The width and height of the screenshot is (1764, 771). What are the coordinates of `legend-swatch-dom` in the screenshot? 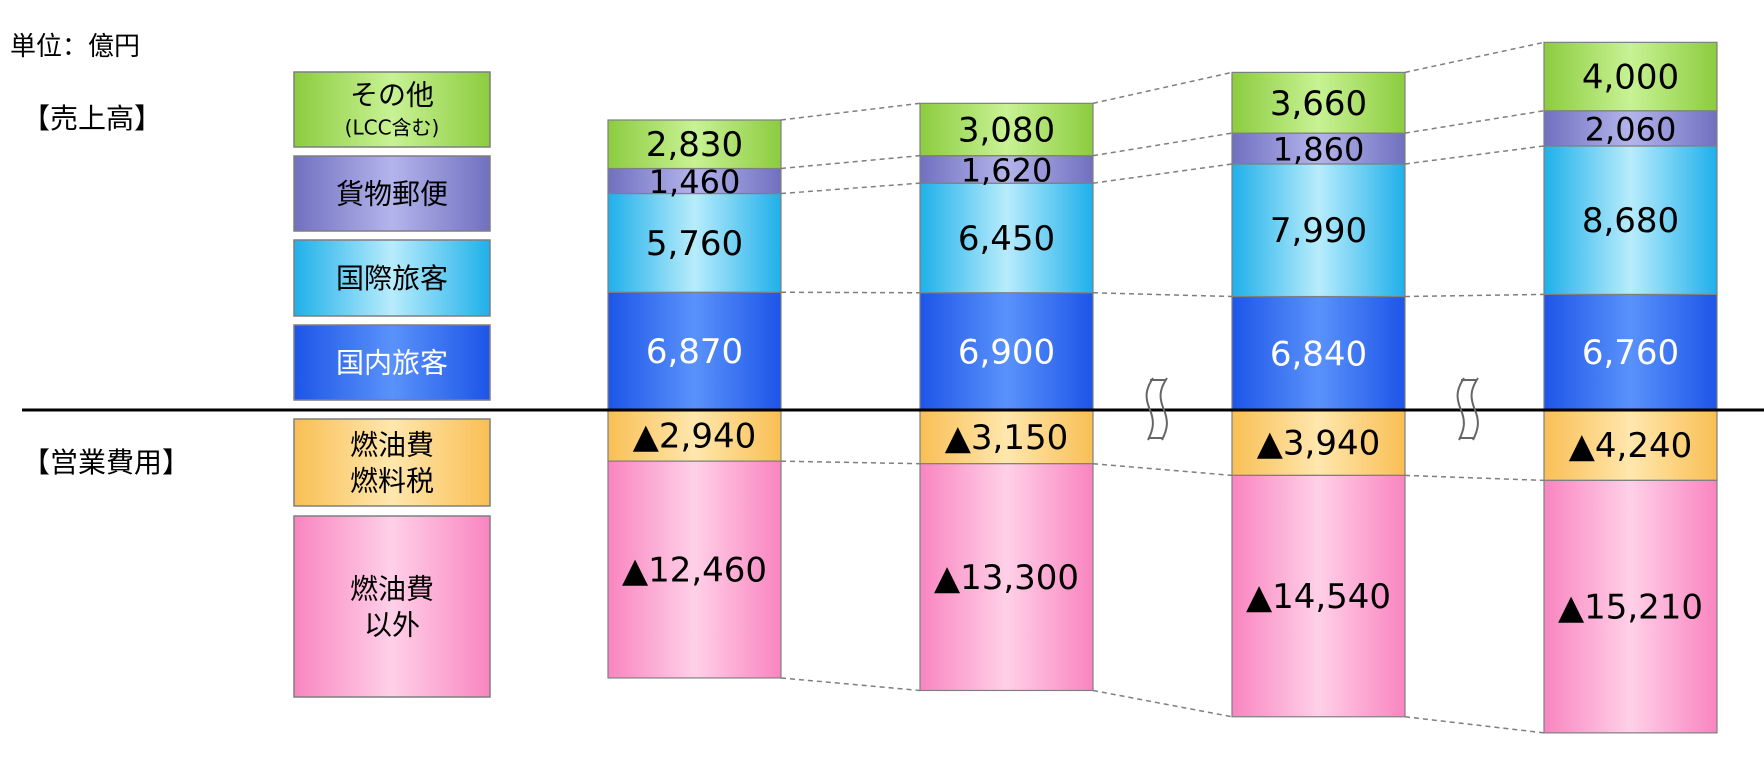 It's located at (392, 362).